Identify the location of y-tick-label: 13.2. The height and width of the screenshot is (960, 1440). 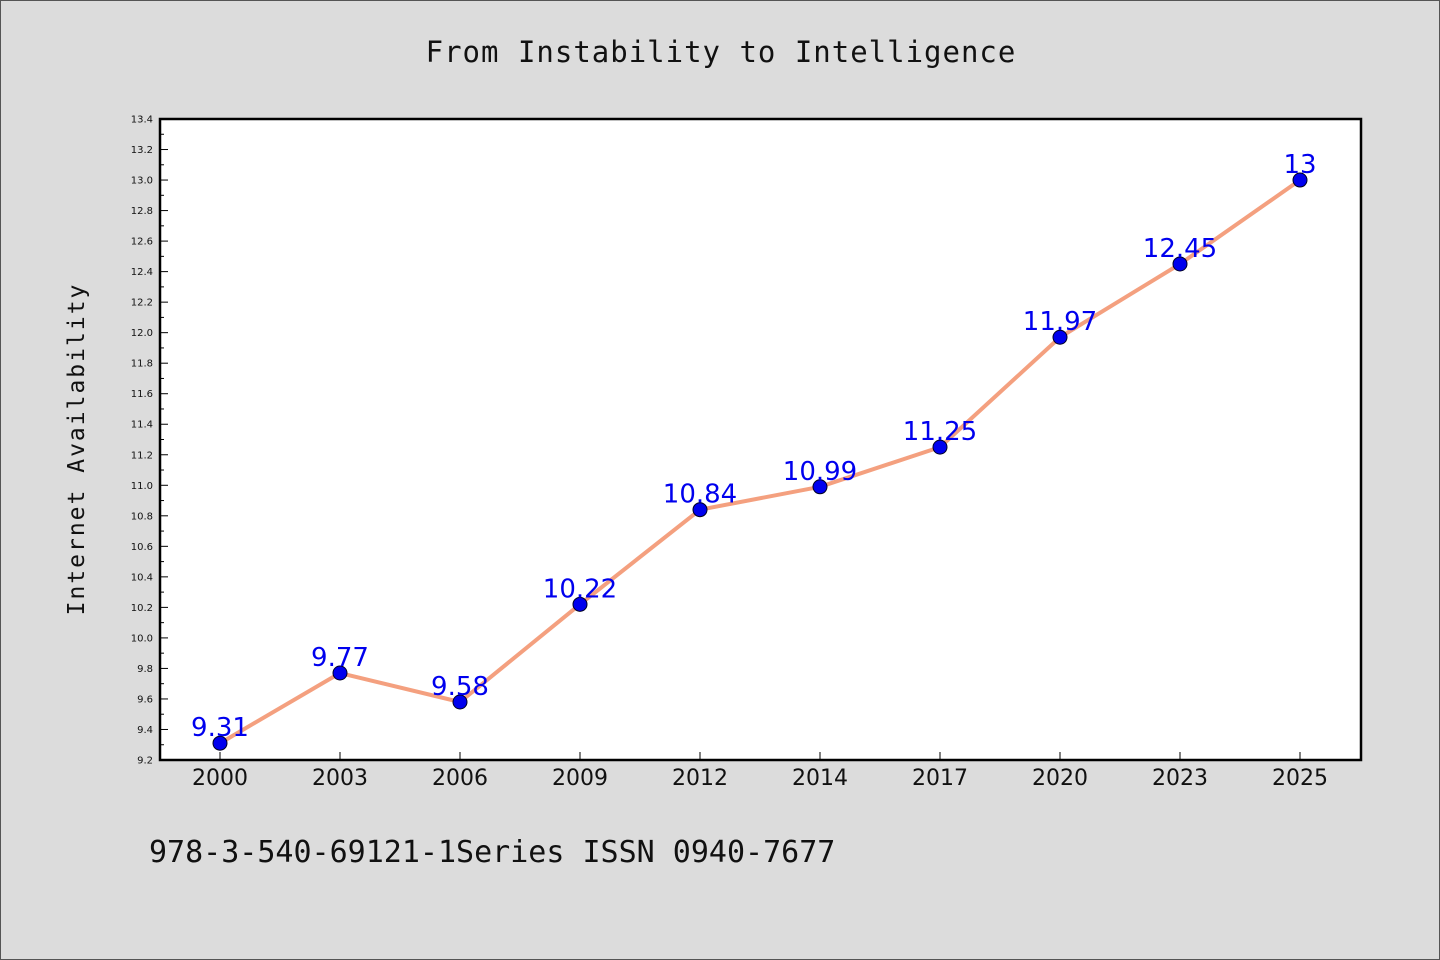
(142, 150).